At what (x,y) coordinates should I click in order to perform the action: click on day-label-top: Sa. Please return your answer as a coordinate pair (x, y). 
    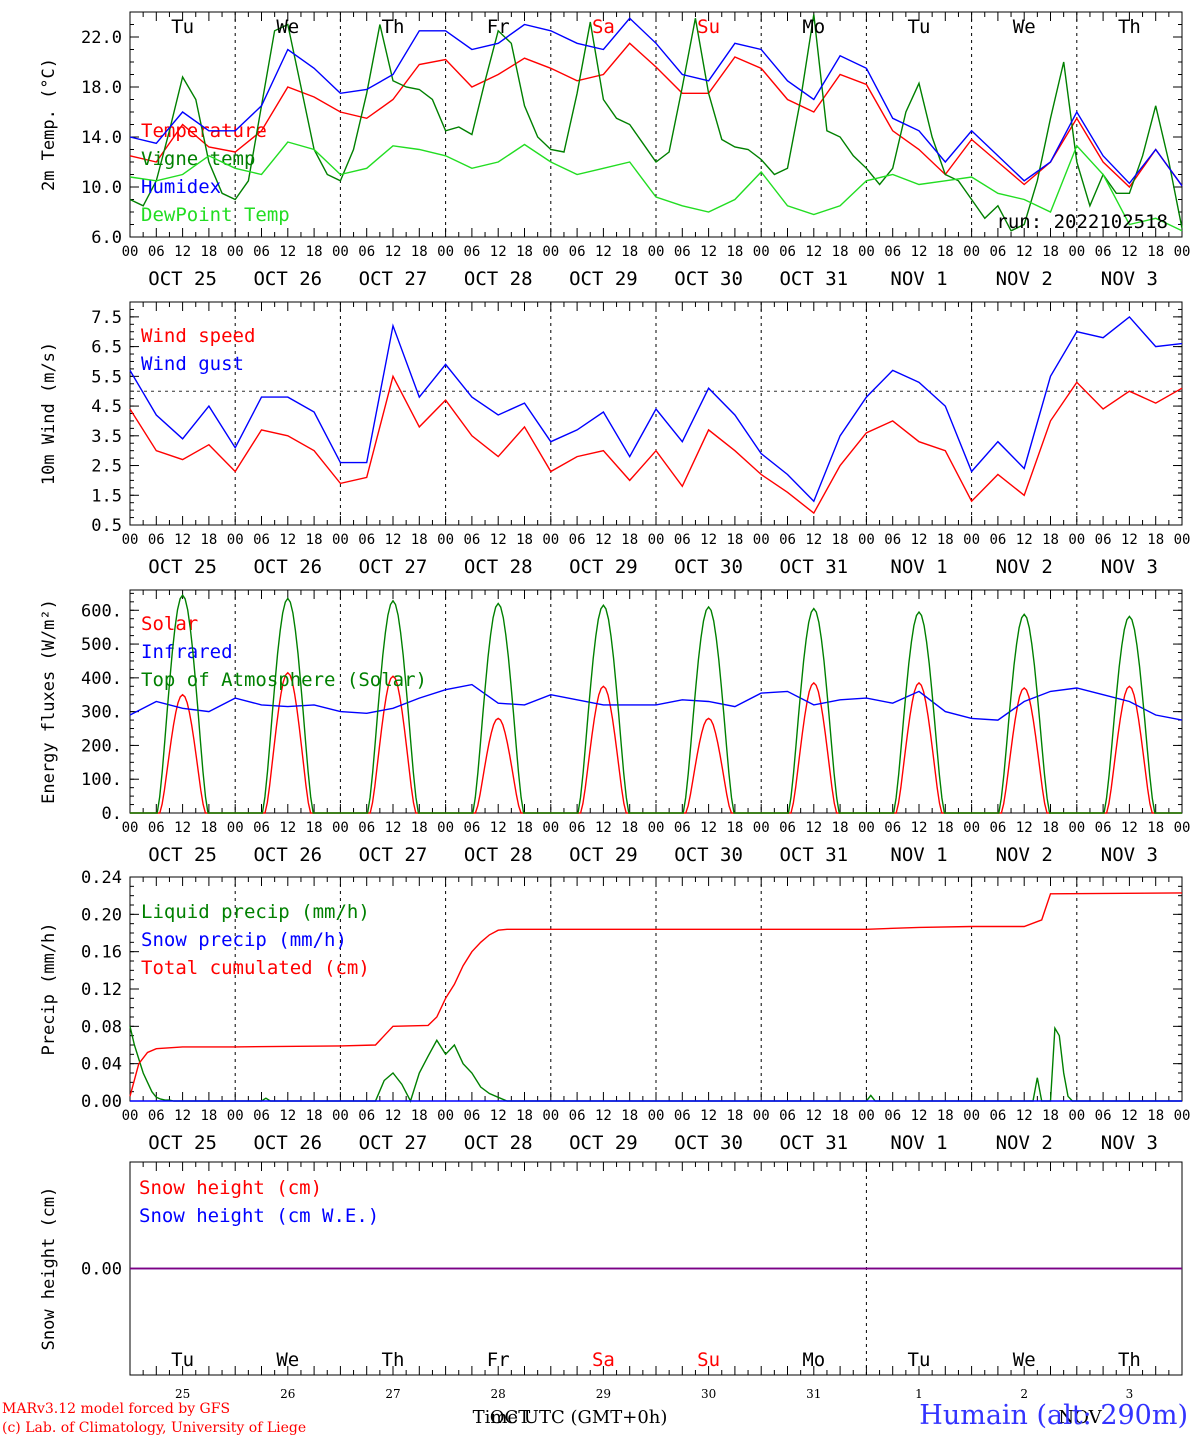
    Looking at the image, I should click on (603, 27).